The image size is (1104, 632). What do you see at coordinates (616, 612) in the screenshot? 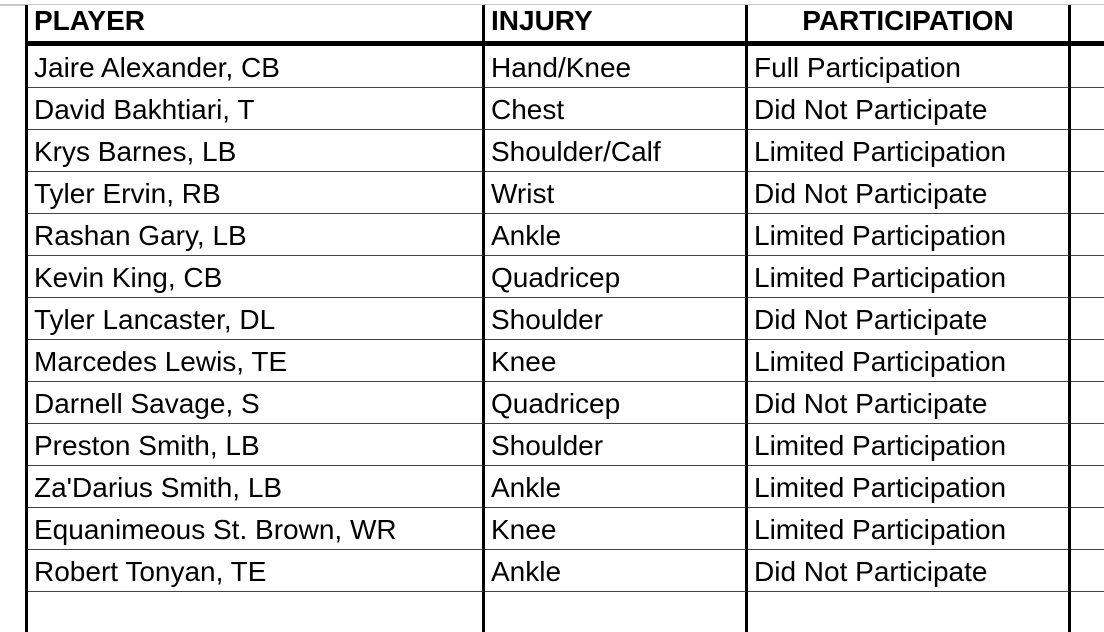
I see `cell-injury-empty` at bounding box center [616, 612].